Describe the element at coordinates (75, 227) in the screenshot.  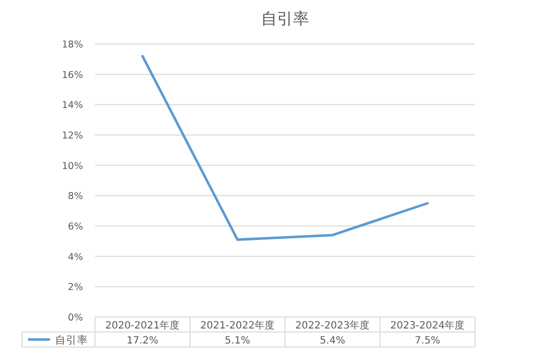
I see `y-tick-label: 6%` at that location.